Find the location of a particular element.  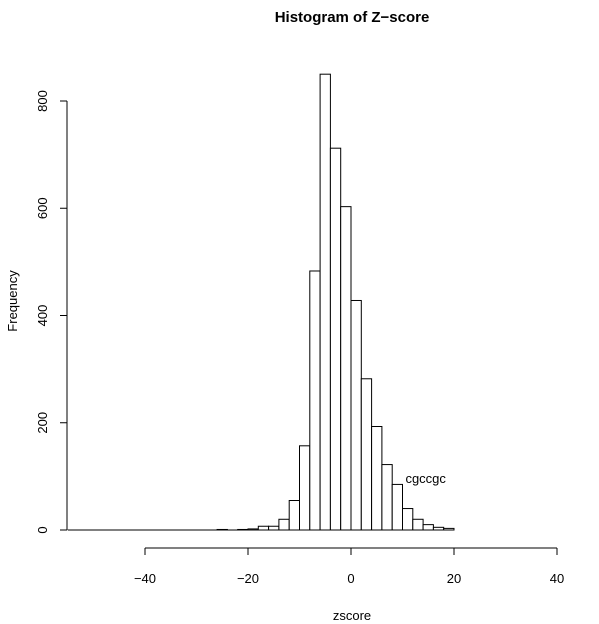

y-axis-label: Frequency is located at coordinates (12, 301).